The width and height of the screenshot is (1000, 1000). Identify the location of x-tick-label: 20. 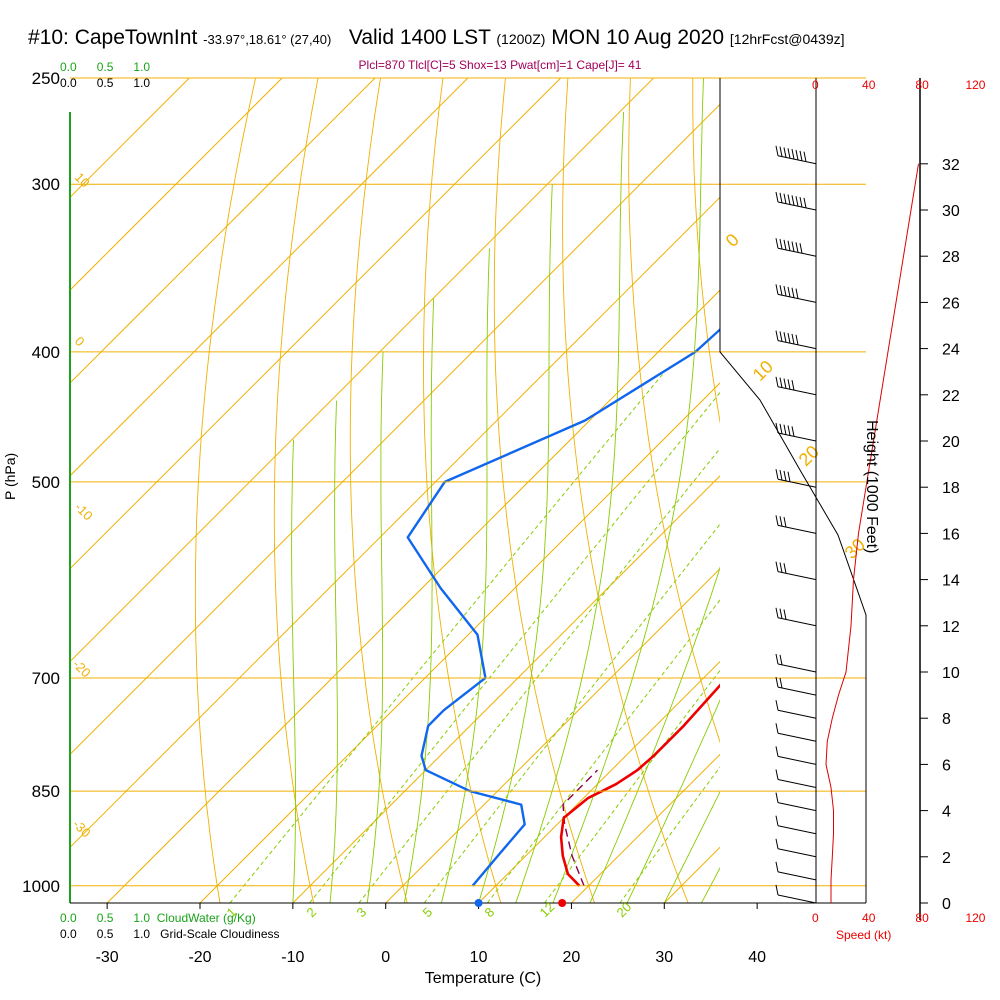
(572, 957).